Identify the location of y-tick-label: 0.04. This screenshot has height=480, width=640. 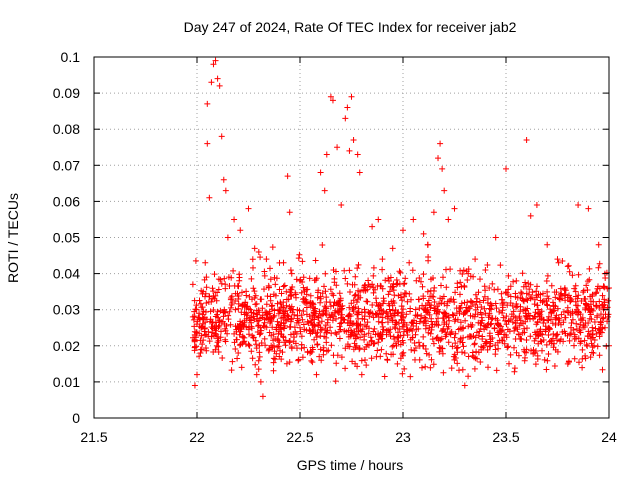
(66, 274).